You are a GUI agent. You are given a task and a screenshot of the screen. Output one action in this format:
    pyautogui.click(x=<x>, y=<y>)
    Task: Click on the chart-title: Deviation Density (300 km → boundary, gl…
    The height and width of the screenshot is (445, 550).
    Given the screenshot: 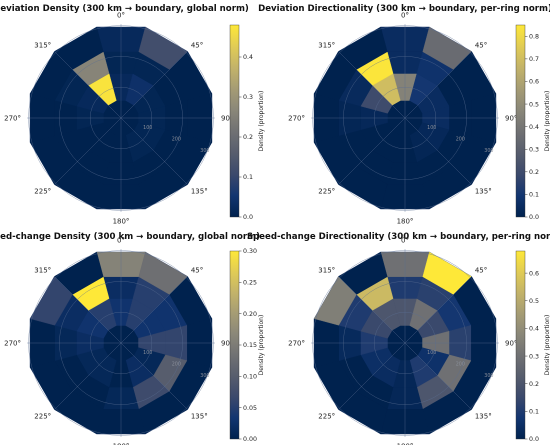 What is the action you would take?
    pyautogui.click(x=124, y=9)
    